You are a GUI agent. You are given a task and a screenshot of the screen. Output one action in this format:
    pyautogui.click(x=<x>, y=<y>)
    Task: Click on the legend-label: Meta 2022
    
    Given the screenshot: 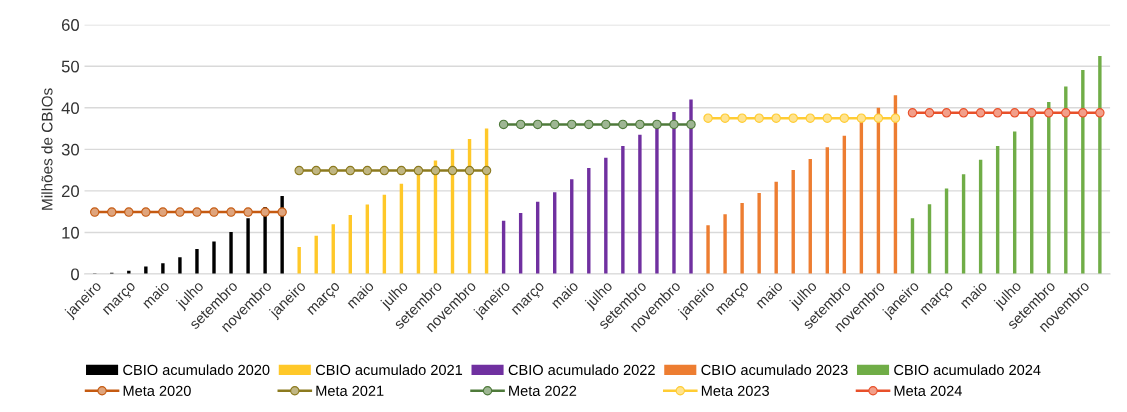 What is the action you would take?
    pyautogui.click(x=543, y=390)
    